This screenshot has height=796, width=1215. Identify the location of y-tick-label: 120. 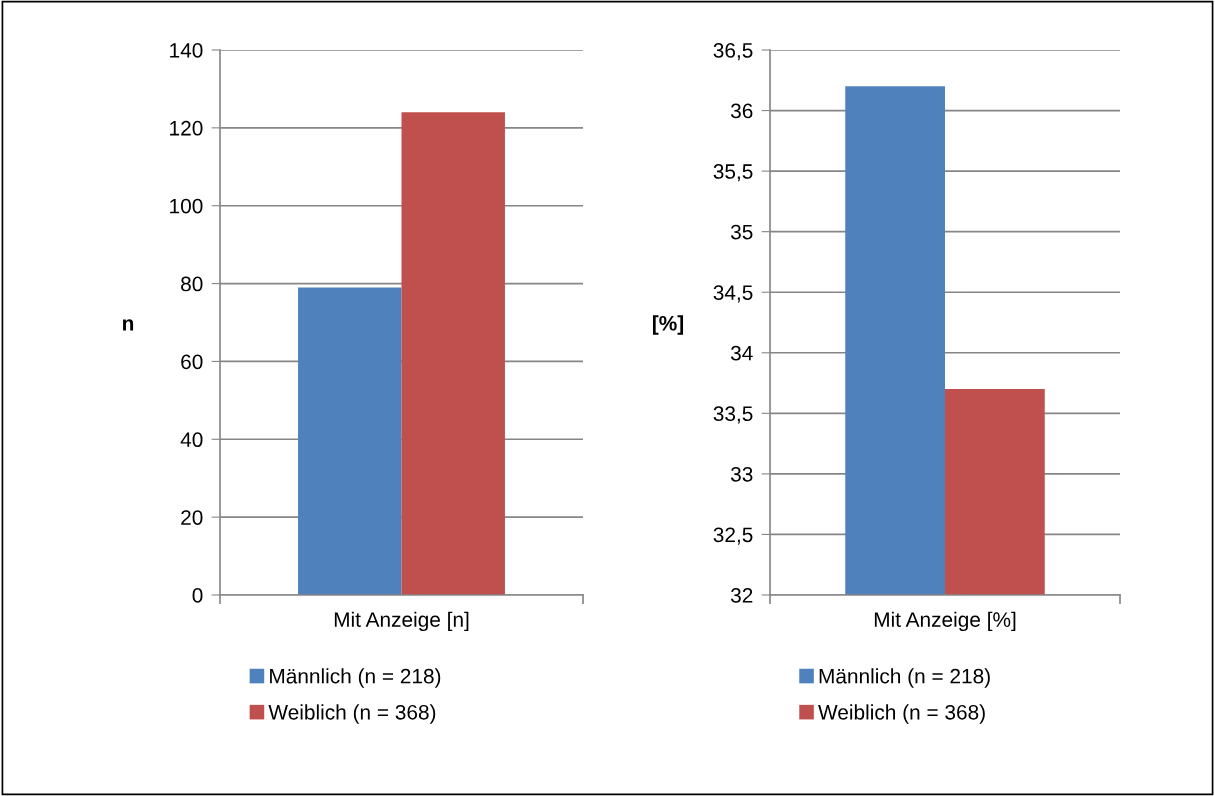
(186, 128).